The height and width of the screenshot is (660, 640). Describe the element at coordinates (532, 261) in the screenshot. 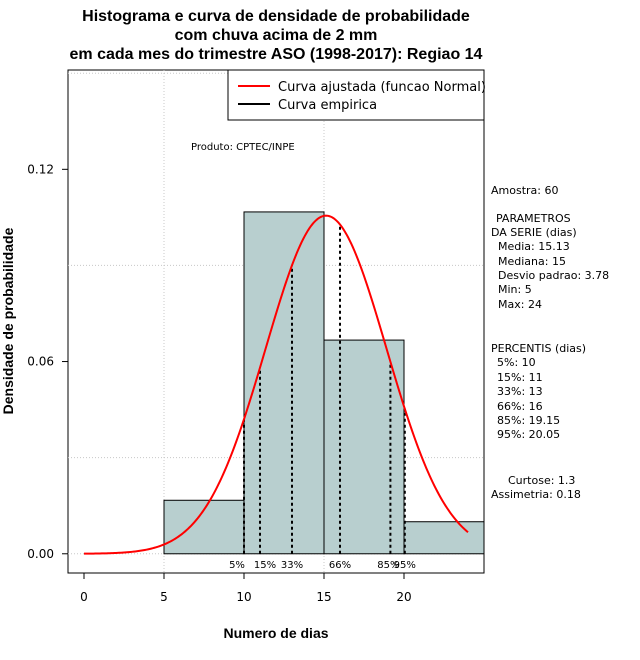

I see `param-median: Mediana: 15` at that location.